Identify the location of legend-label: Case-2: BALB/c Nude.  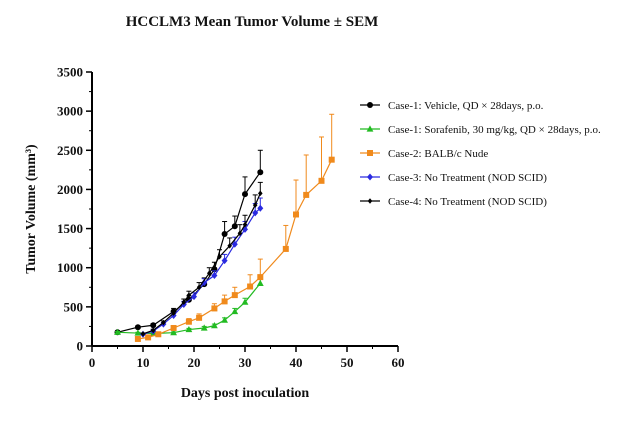
(438, 154).